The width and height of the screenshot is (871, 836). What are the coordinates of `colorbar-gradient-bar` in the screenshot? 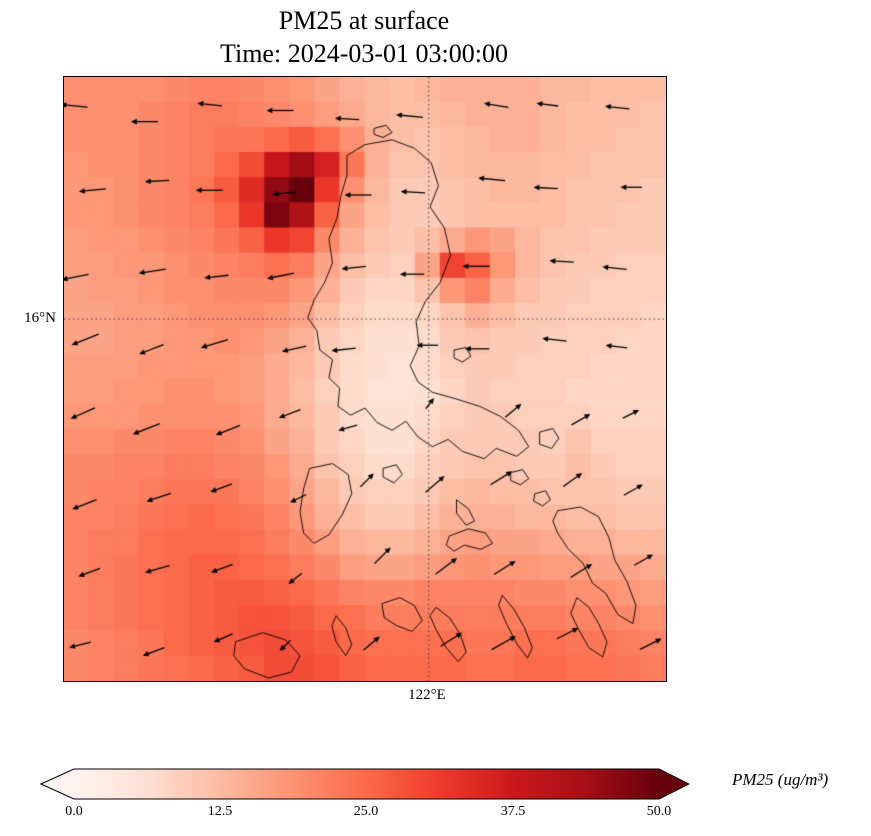 It's located at (365, 784).